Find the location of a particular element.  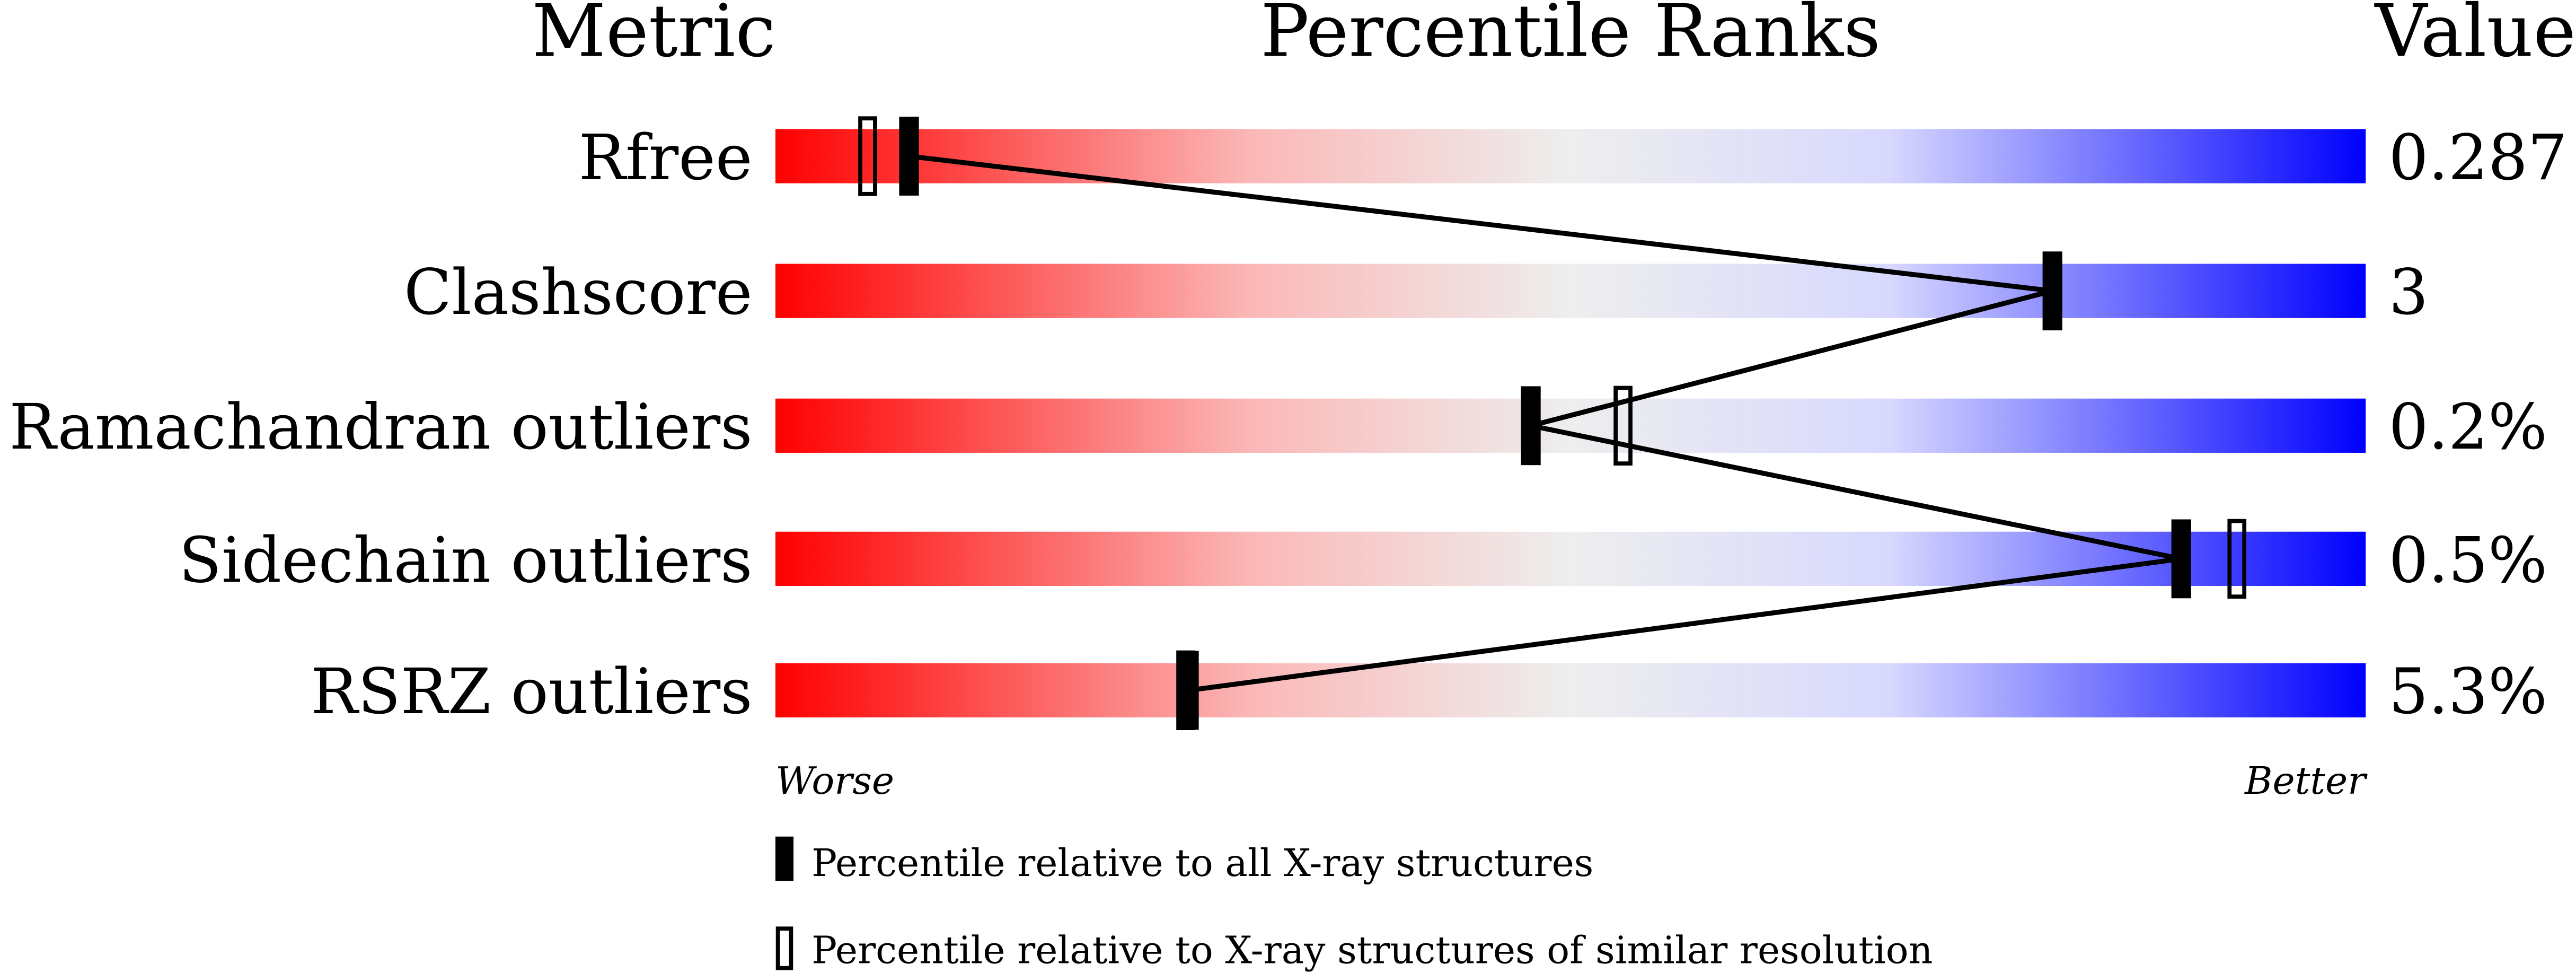

legend-open-marker is located at coordinates (784, 948).